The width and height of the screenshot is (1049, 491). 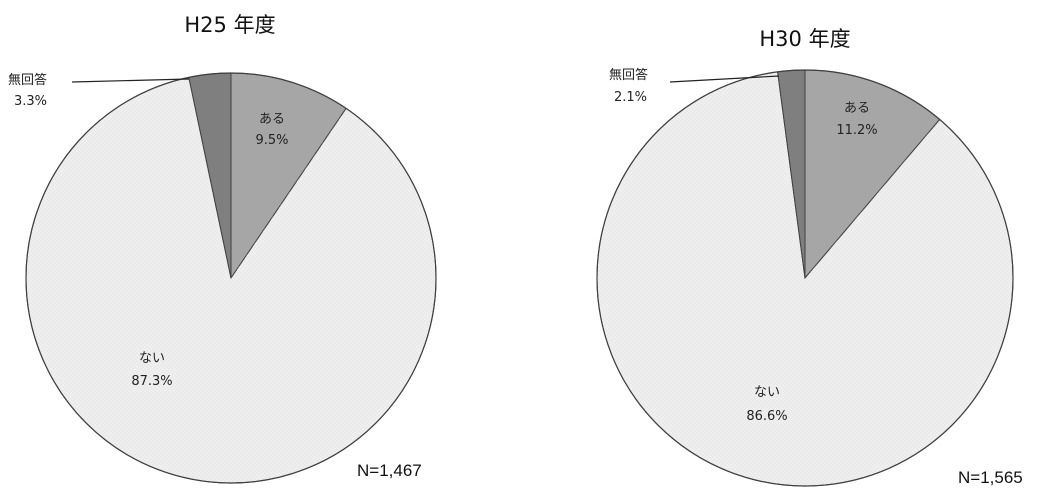 I want to click on chart-title: H25 年度, so click(x=229, y=25).